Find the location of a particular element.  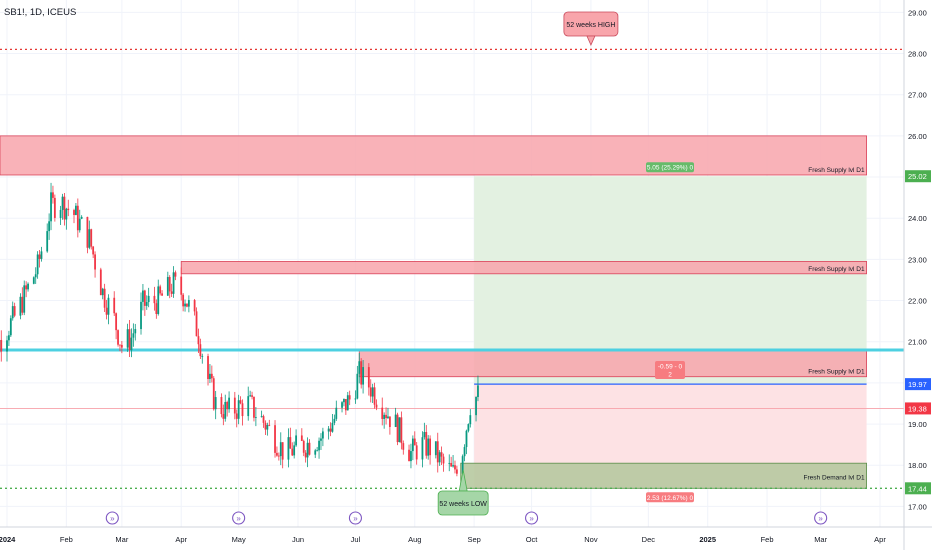

x-tick-label: 2025 is located at coordinates (707, 539).